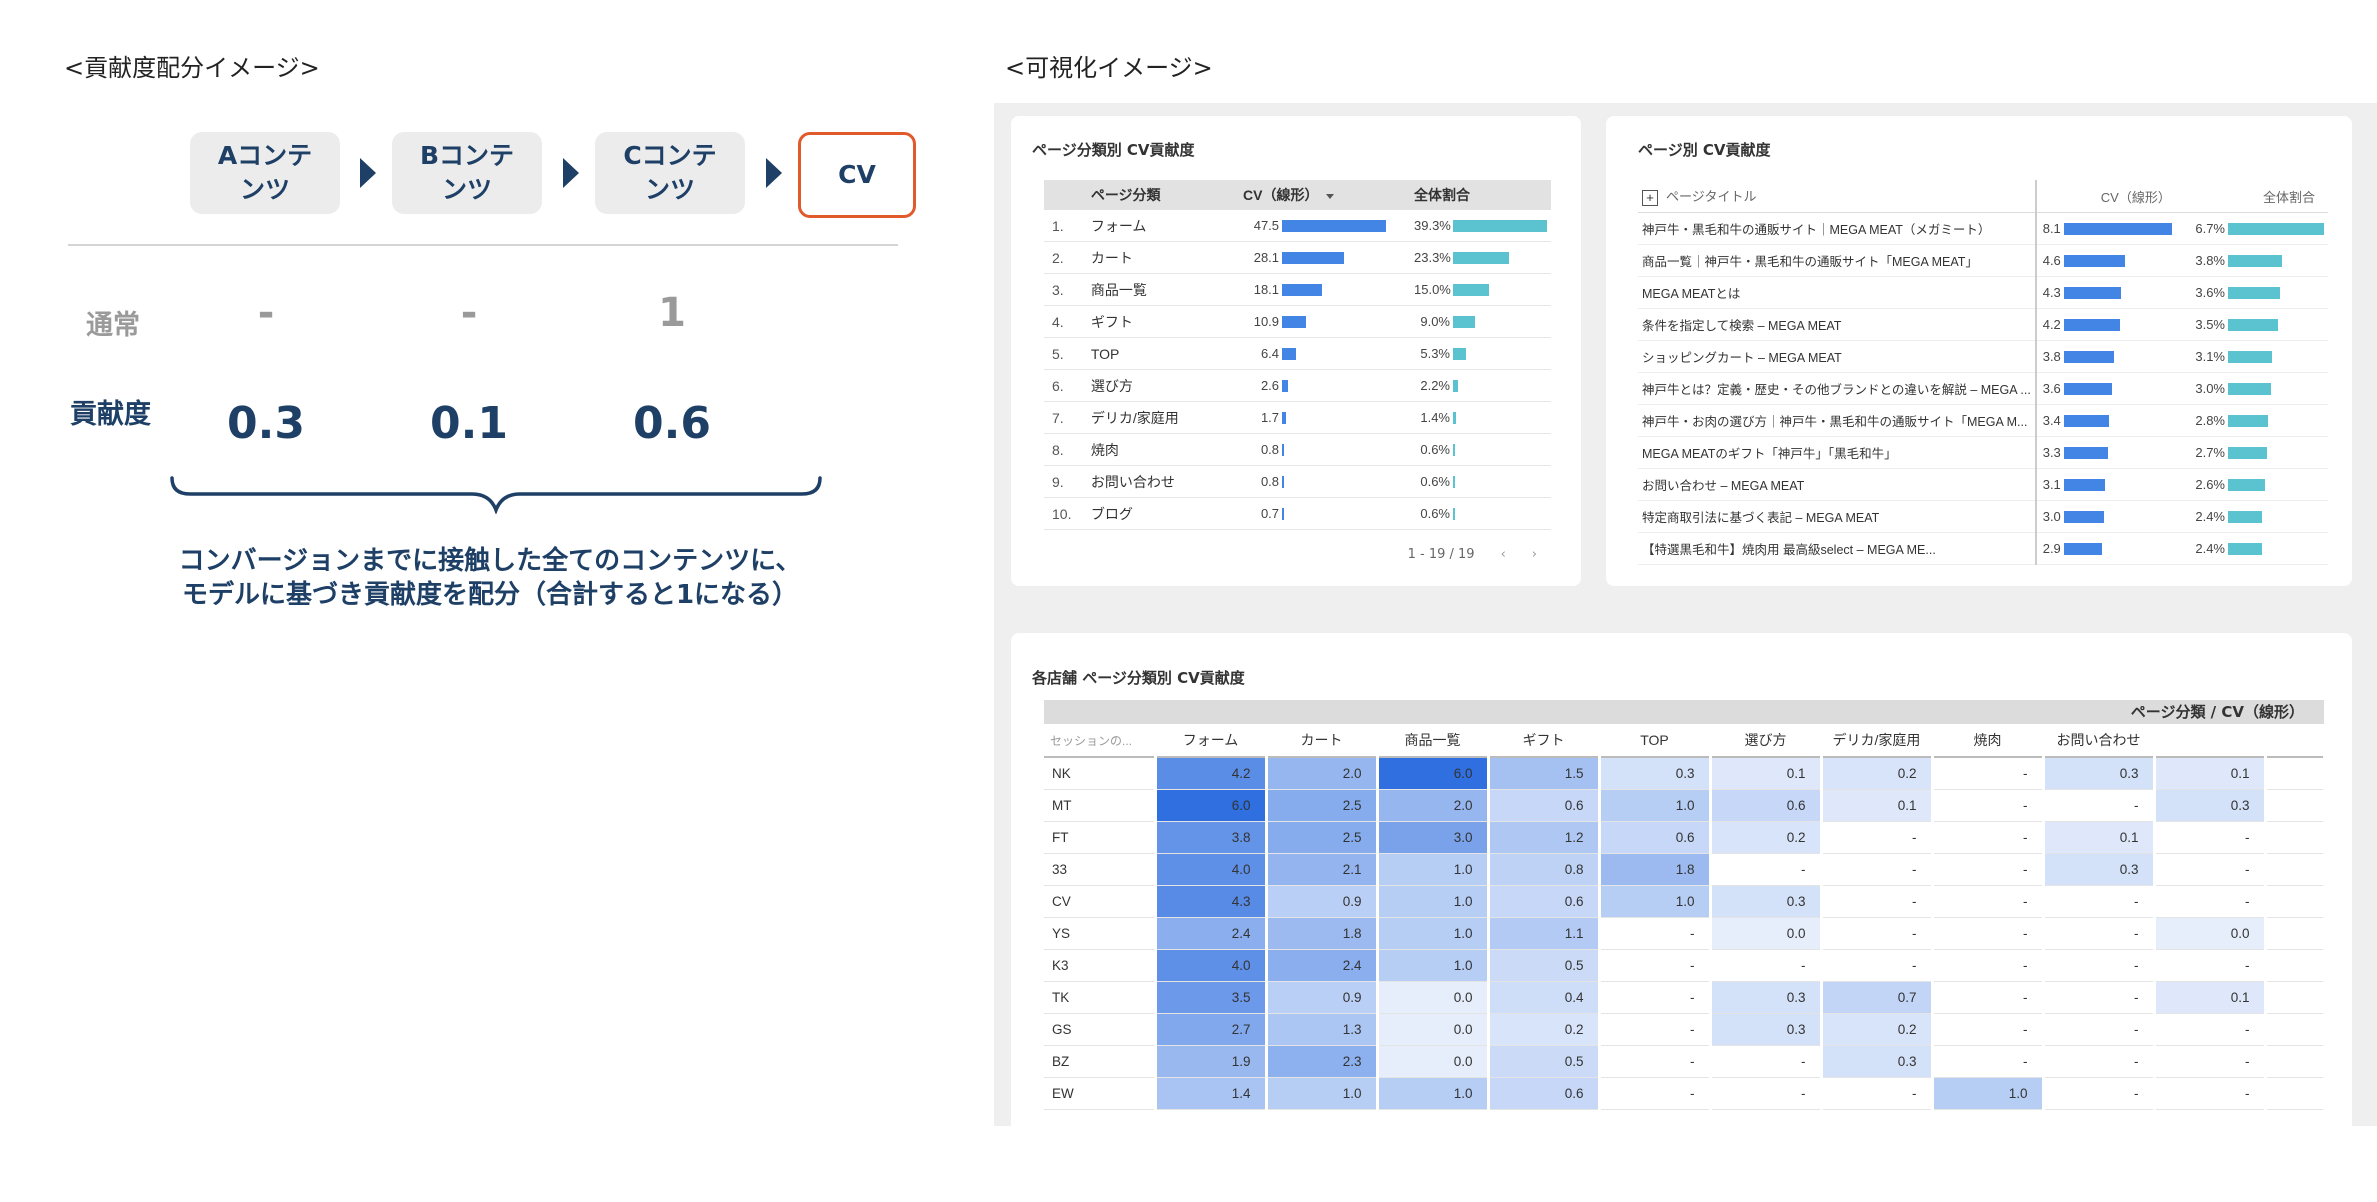 The image size is (2377, 1202). Describe the element at coordinates (2112, 484) in the screenshot. I see `bar-cell: 3.1` at that location.